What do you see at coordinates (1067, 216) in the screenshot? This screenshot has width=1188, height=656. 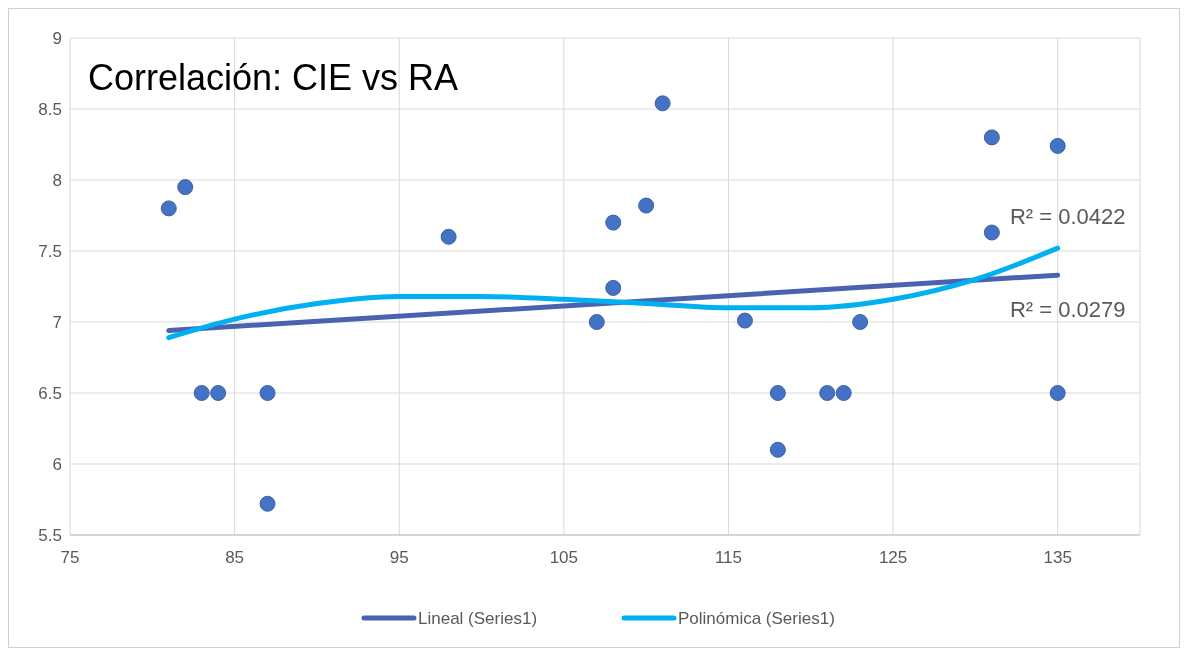 I see `annotation: R² = 0.0422` at bounding box center [1067, 216].